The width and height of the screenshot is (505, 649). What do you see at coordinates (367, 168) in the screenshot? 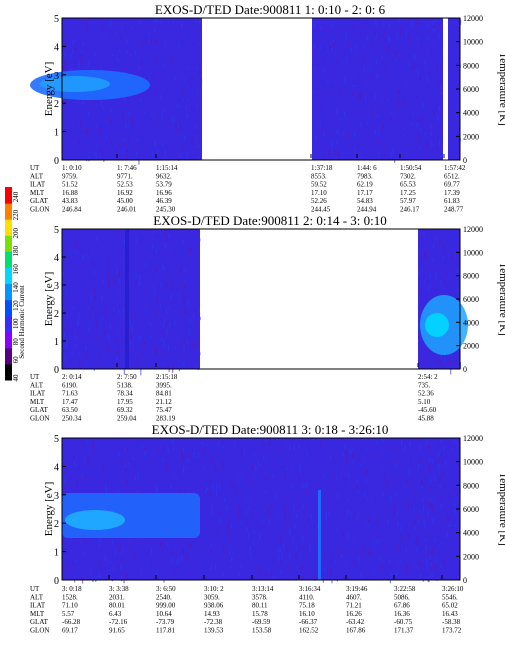
I see `orbit-cell: 1:44: 6` at bounding box center [367, 168].